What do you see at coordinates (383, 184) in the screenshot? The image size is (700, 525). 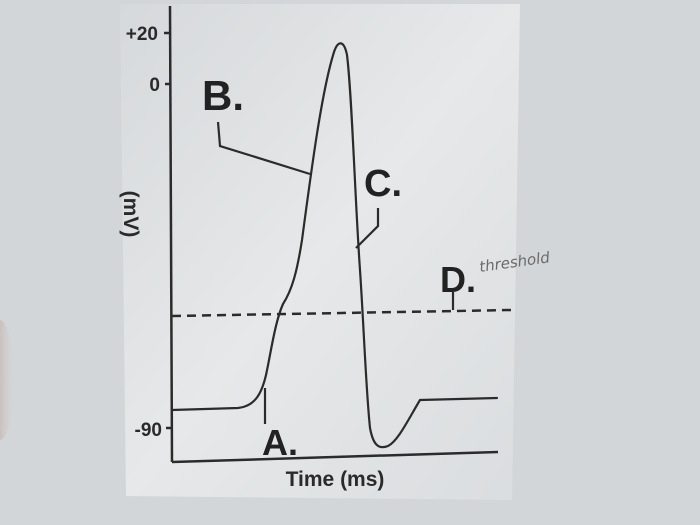 I see `label-c: C.` at bounding box center [383, 184].